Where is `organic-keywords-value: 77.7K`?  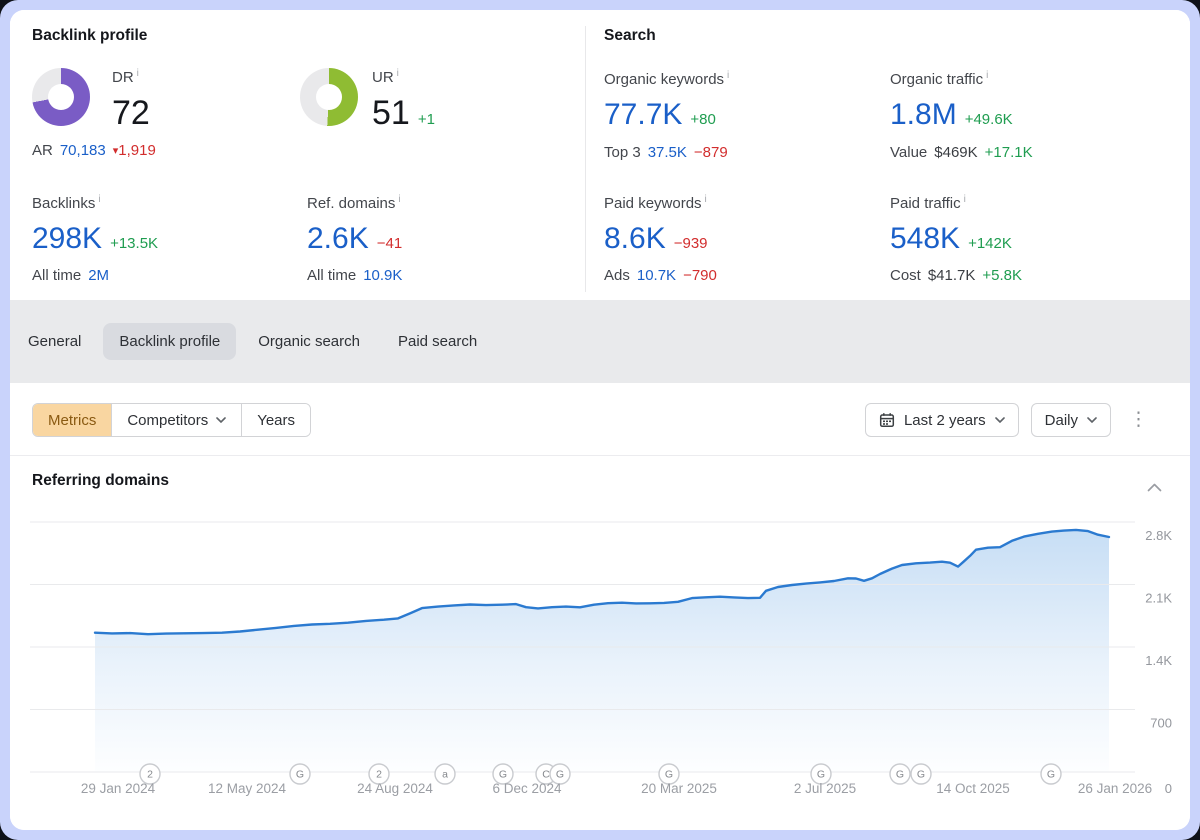 organic-keywords-value: 77.7K is located at coordinates (643, 114).